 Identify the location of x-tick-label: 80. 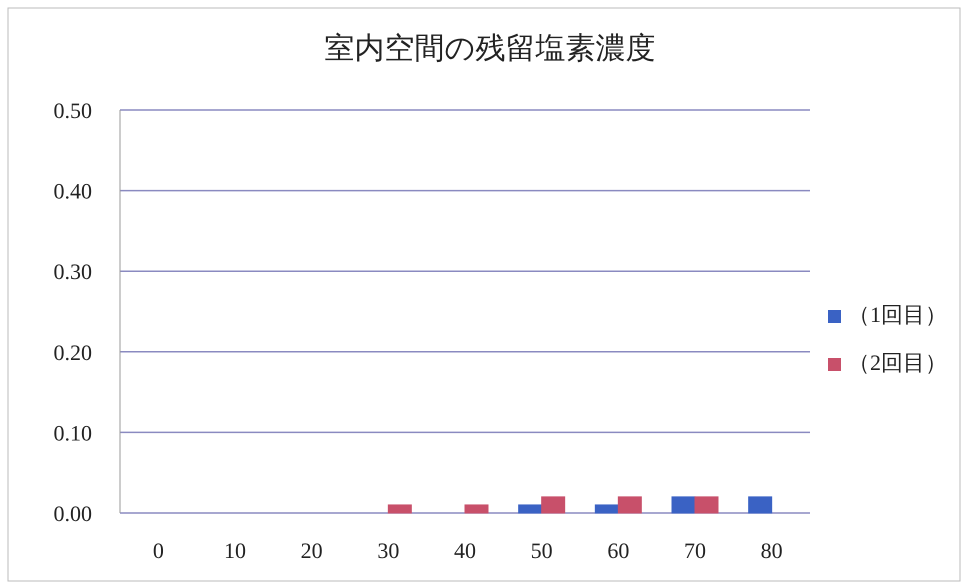
(771, 550).